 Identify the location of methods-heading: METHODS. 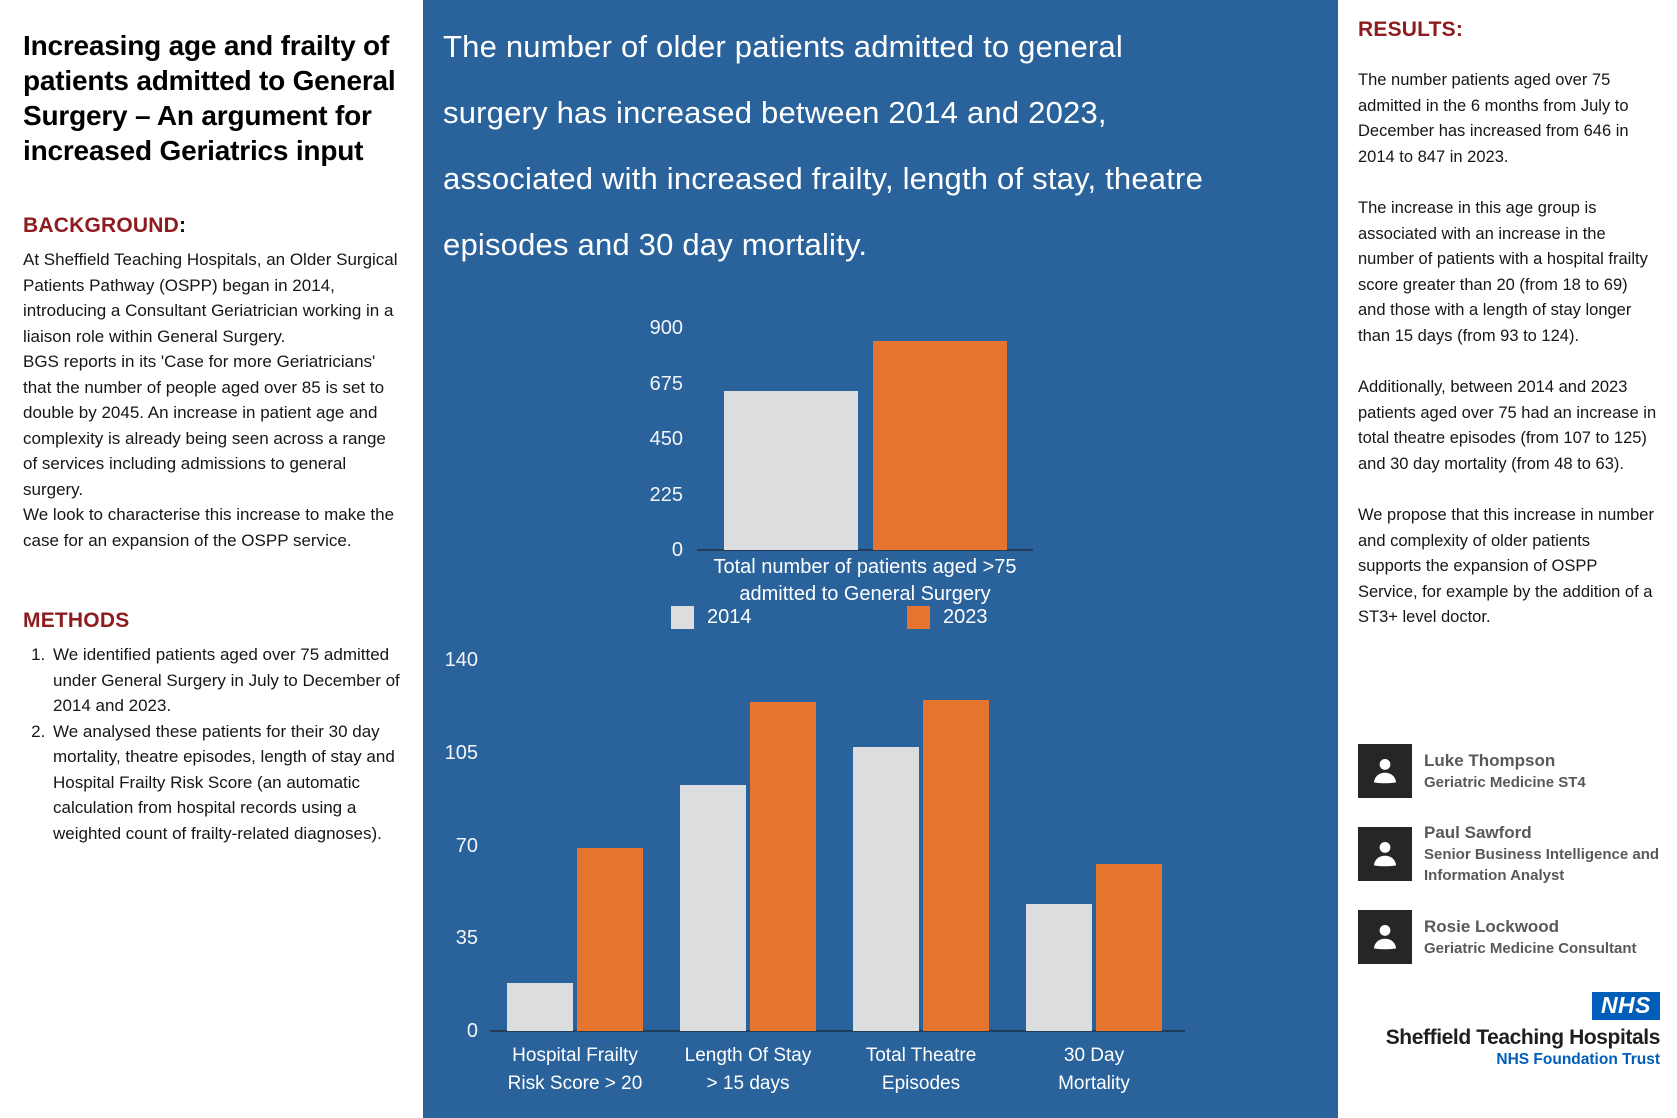
(76, 620).